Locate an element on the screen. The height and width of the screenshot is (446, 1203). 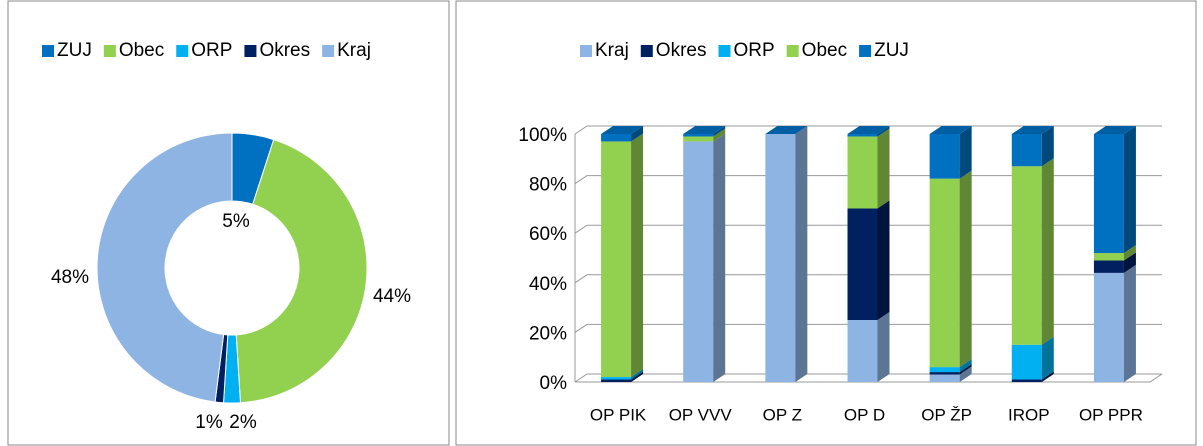
x-tick-label: IROP is located at coordinates (1029, 414).